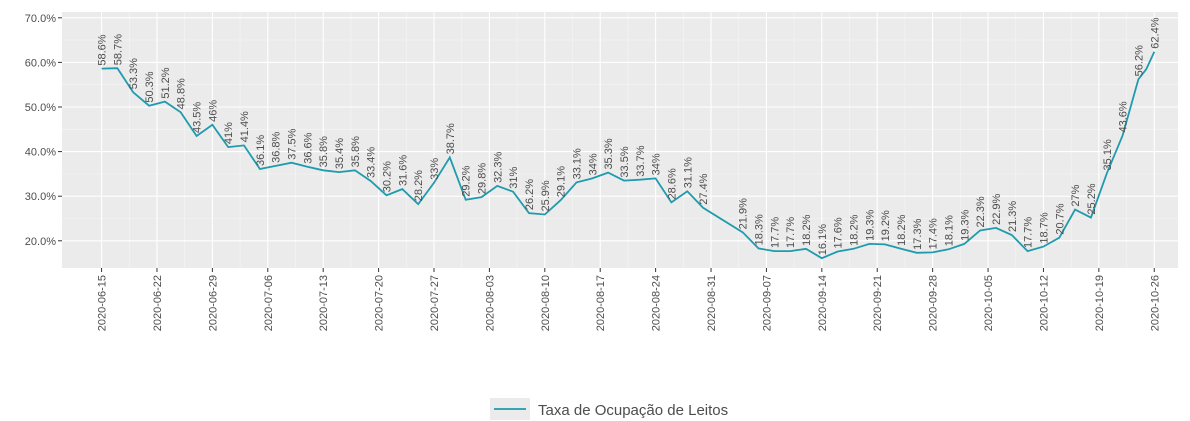  I want to click on data-label: 33.4%, so click(372, 162).